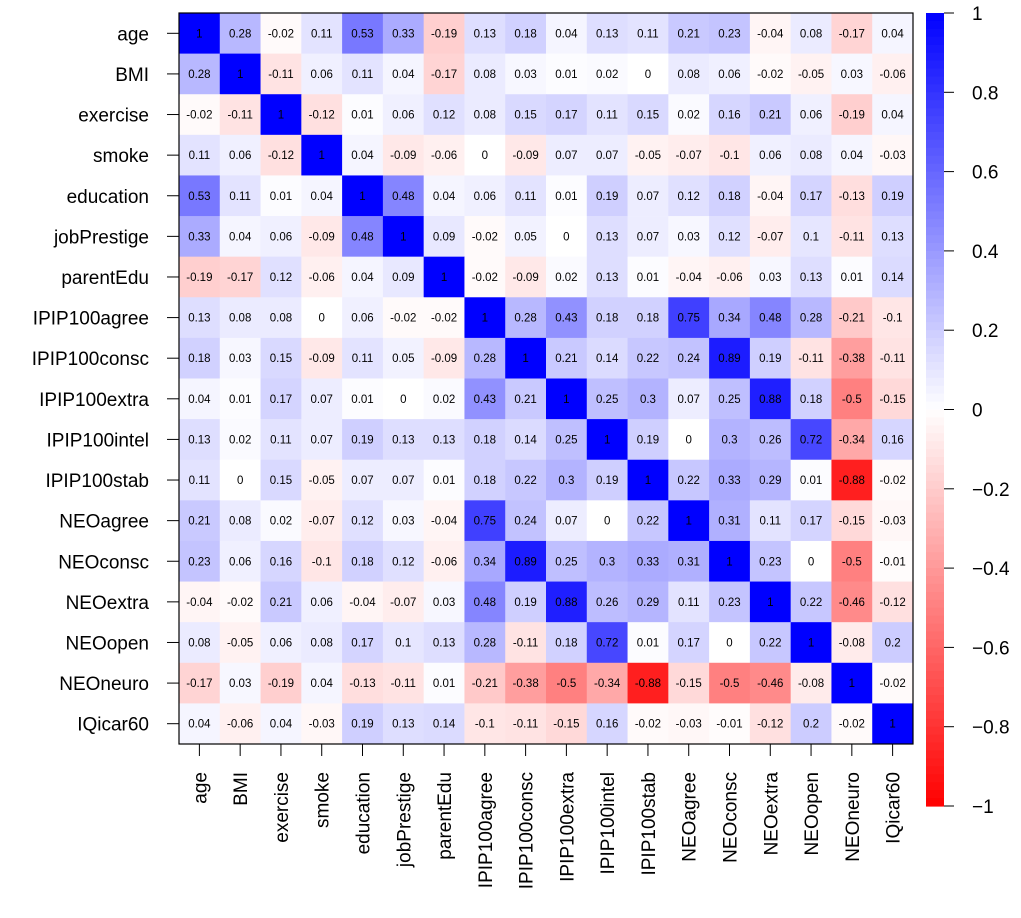 This screenshot has width=1021, height=918. What do you see at coordinates (607, 521) in the screenshot?
I see `heatmap-cell-NEOagree-IPIP100intel` at bounding box center [607, 521].